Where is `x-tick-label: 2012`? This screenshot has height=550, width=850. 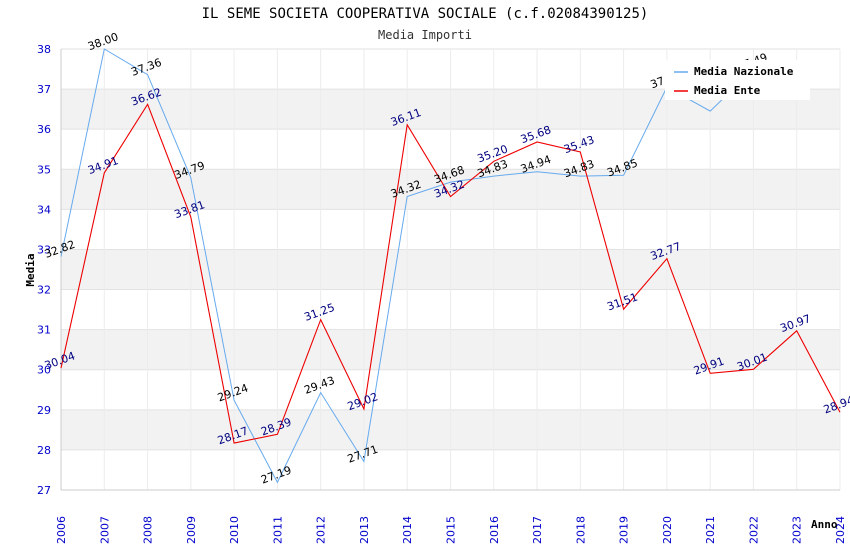
x-tick-label: 2012 is located at coordinates (321, 530).